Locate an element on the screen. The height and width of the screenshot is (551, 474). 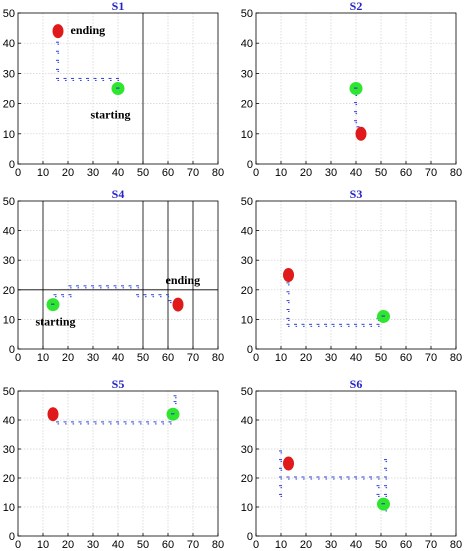
end-point is located at coordinates (58, 31).